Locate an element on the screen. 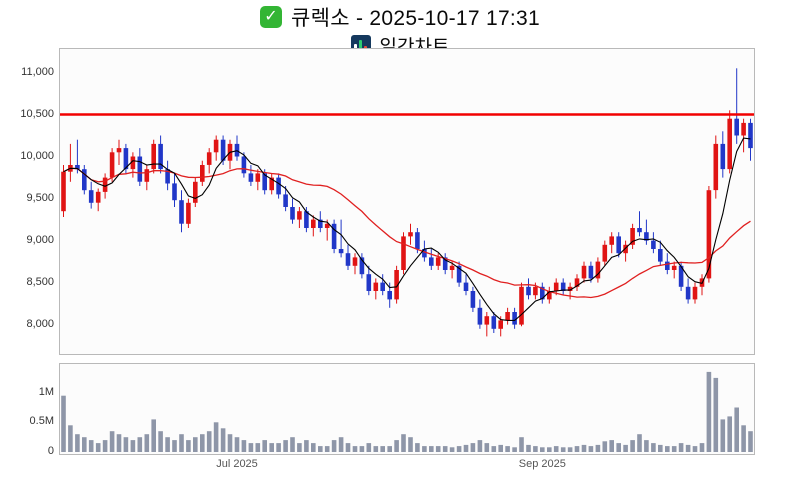 This screenshot has width=800, height=500. price-axis-label: 10,000 is located at coordinates (37, 155).